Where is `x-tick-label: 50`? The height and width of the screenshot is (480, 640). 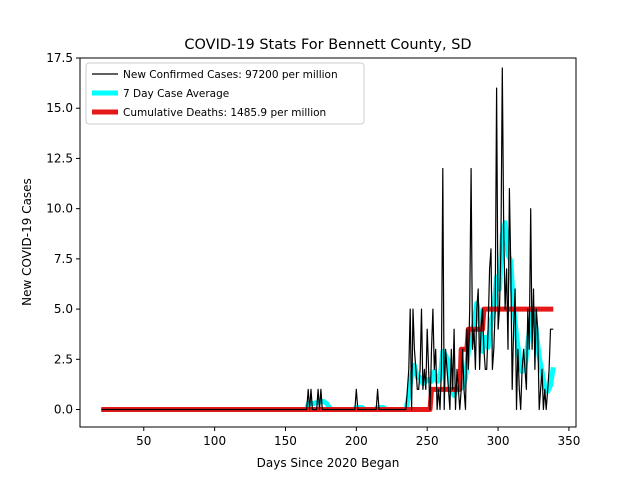
x-tick-label: 50 is located at coordinates (143, 441).